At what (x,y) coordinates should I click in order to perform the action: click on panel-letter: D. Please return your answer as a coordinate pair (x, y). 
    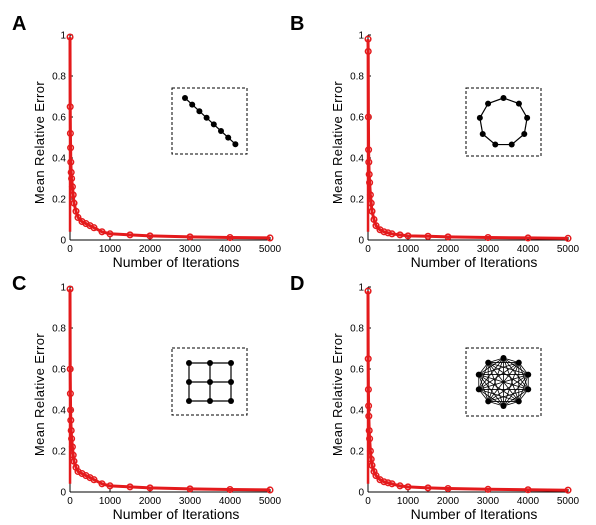
    Looking at the image, I should click on (297, 284).